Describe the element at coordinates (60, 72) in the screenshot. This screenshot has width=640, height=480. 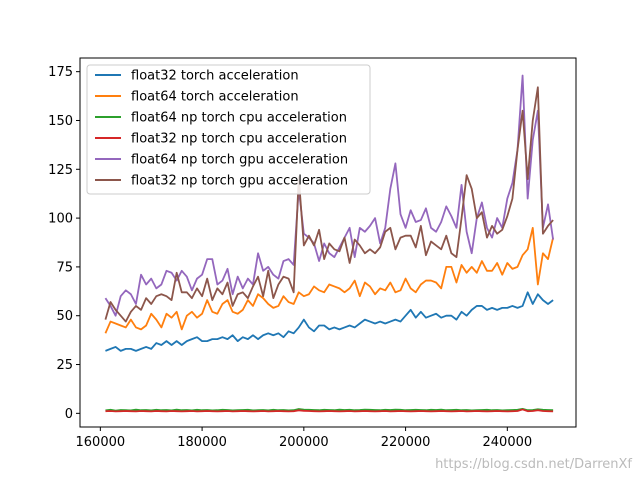
I see `y-tick-label-7: 175` at that location.